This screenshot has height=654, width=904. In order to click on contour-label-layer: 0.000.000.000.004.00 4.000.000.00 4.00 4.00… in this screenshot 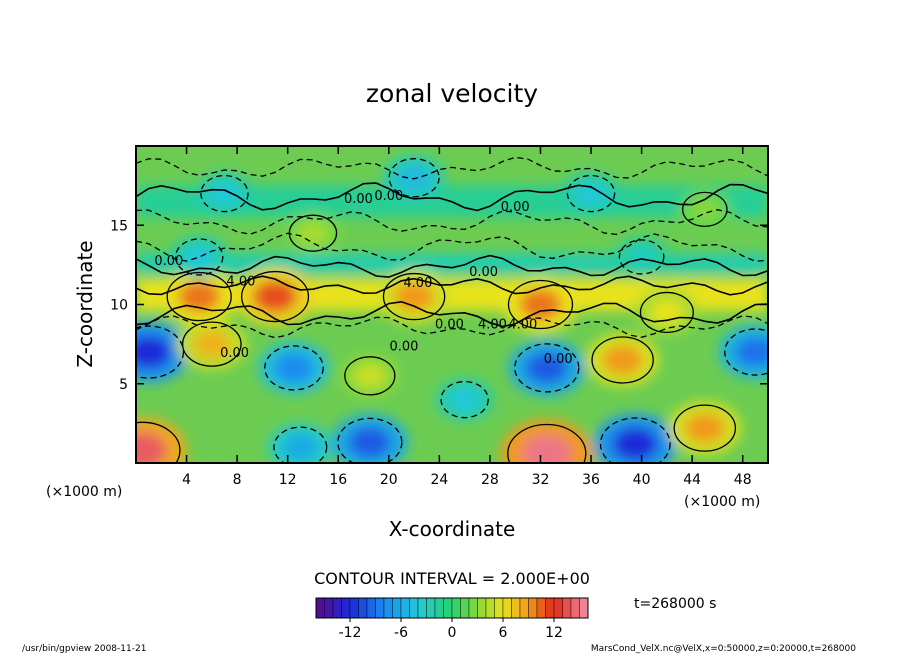, I will do `click(363, 278)`.